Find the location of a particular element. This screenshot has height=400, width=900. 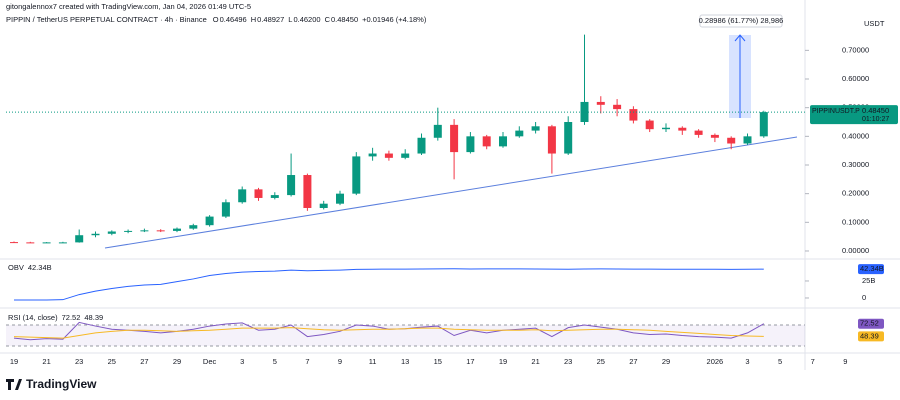

header-value: 48.39 is located at coordinates (93, 317).